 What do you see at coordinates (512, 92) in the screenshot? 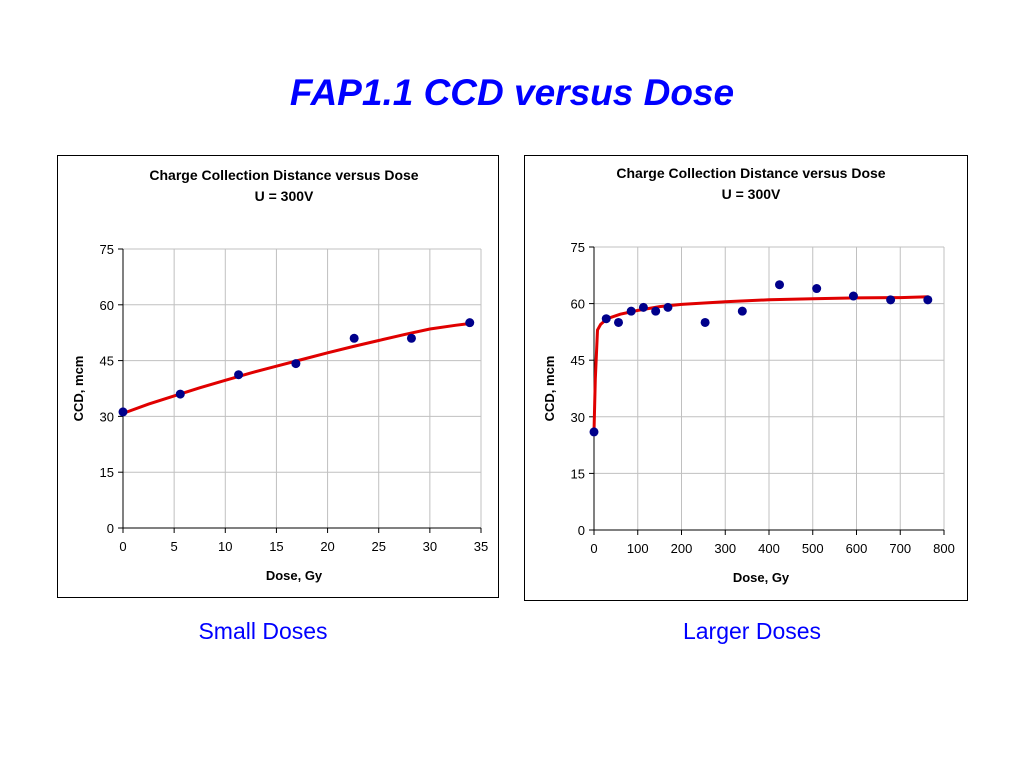
I see `slide-title: FAP1.1 CCD versus Dose` at bounding box center [512, 92].